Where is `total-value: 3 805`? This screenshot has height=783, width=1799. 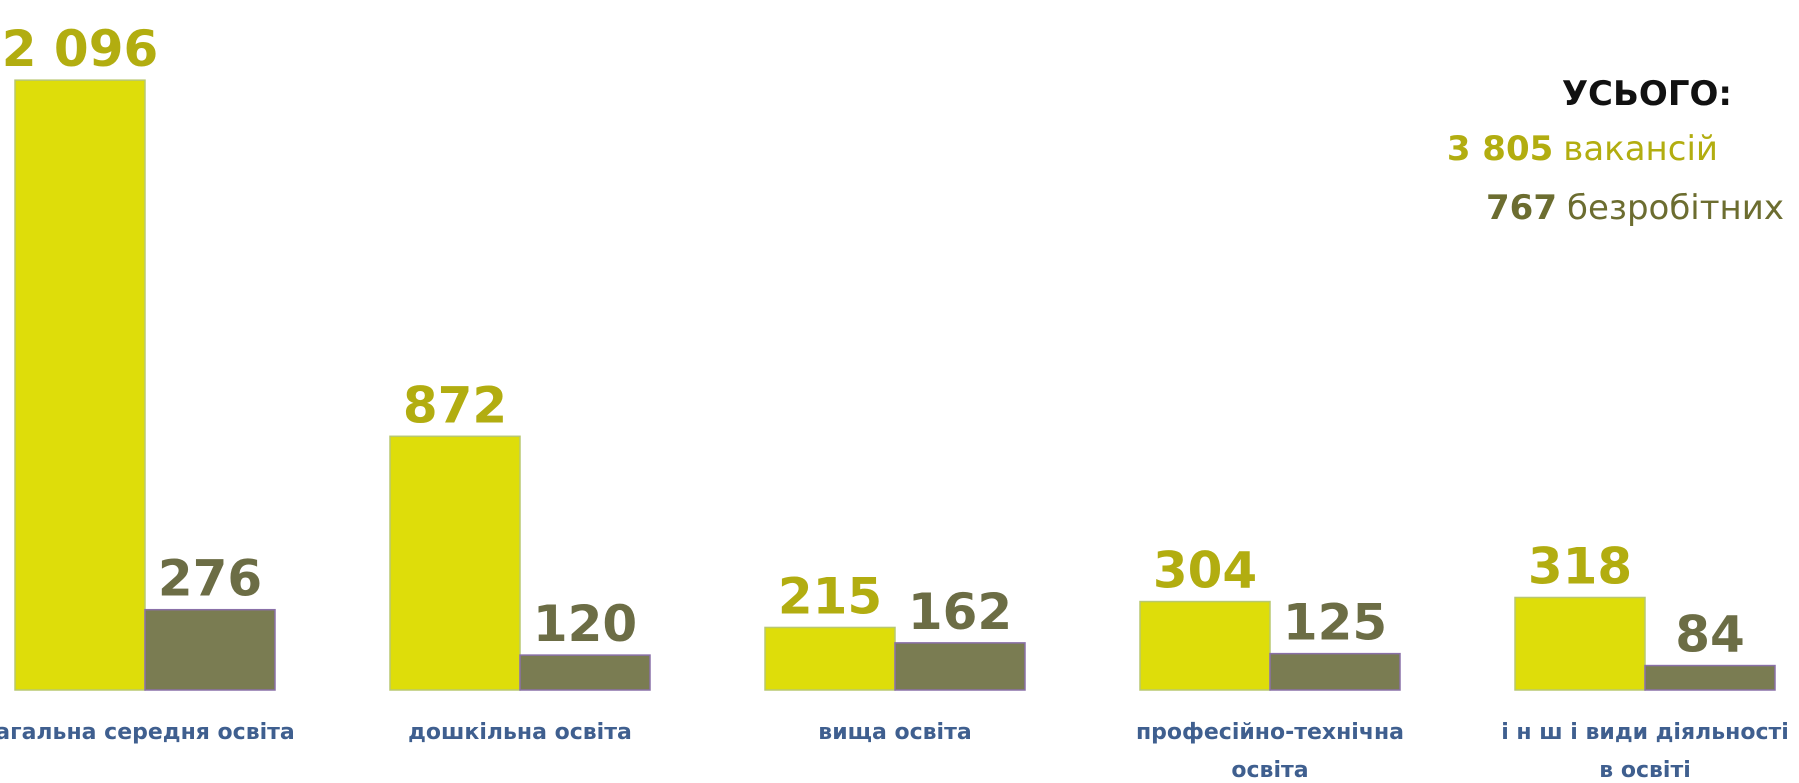 total-value: 3 805 is located at coordinates (1500, 149).